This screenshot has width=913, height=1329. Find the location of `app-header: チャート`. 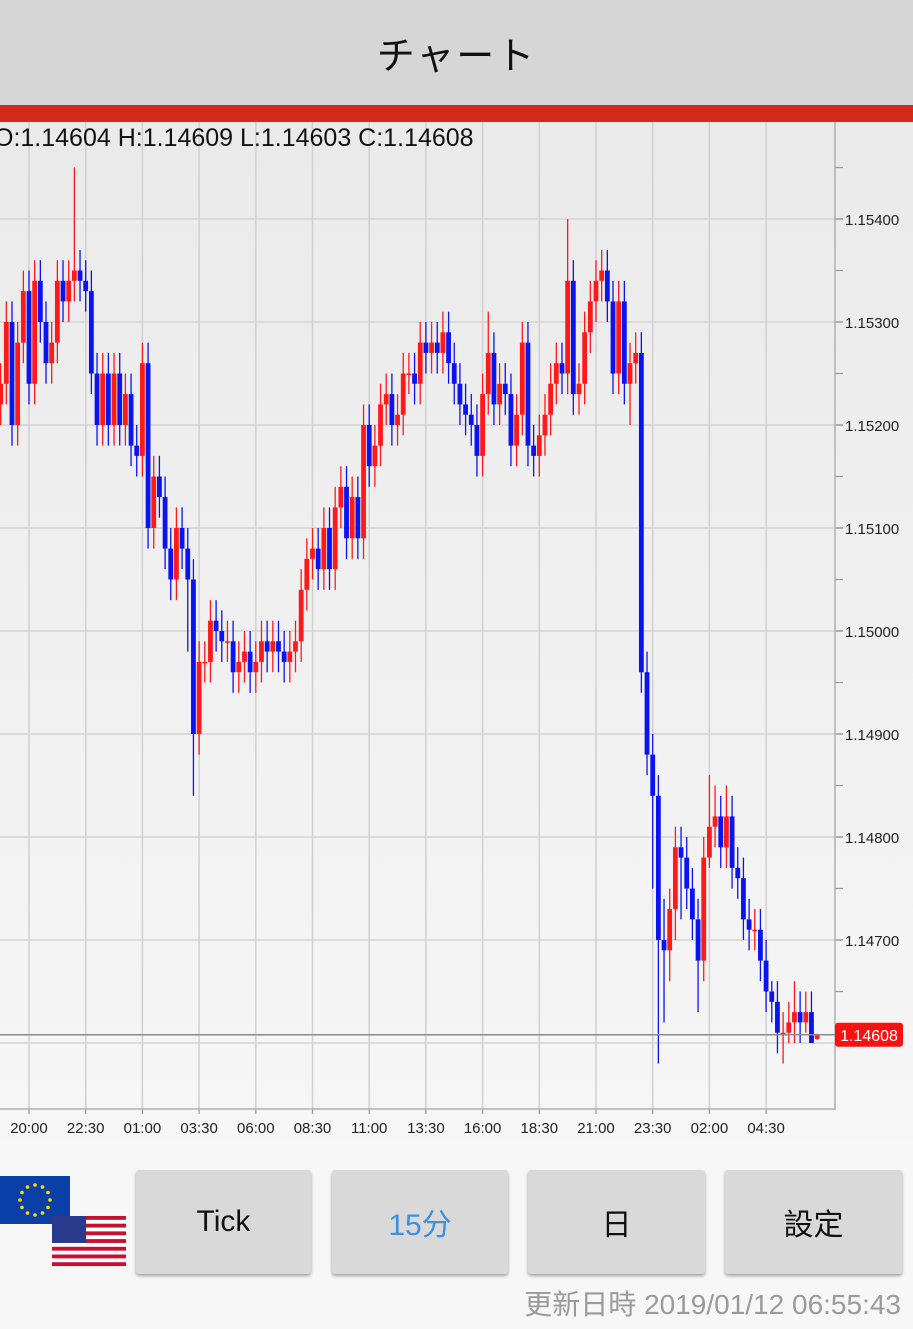

app-header: チャート is located at coordinates (456, 52).